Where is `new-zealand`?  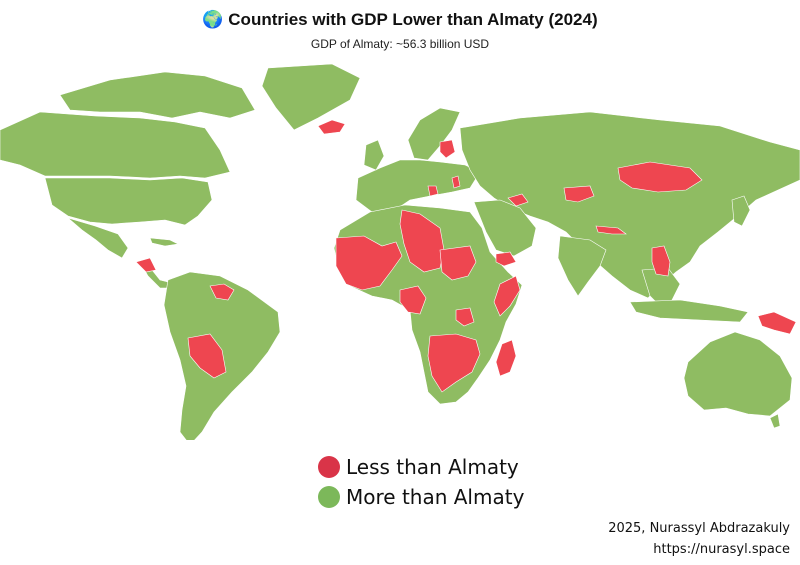
new-zealand is located at coordinates (775, 421).